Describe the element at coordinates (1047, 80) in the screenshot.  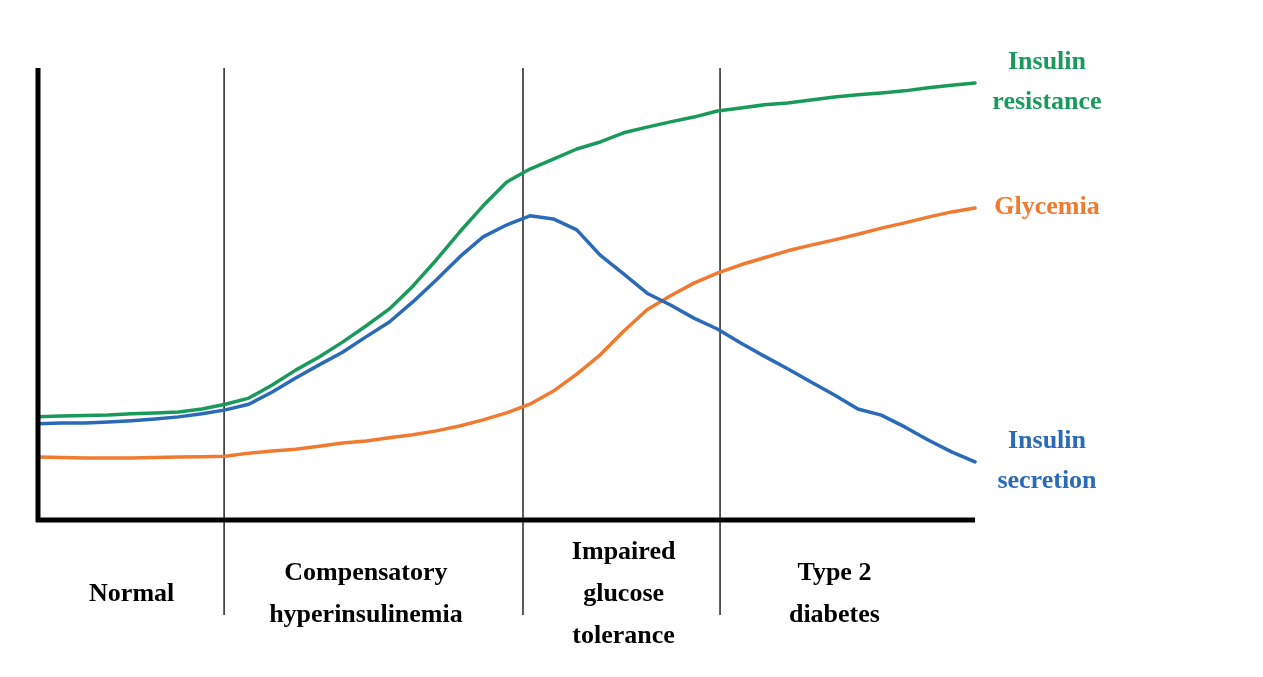
I see `series-label: Insulin resistance` at that location.